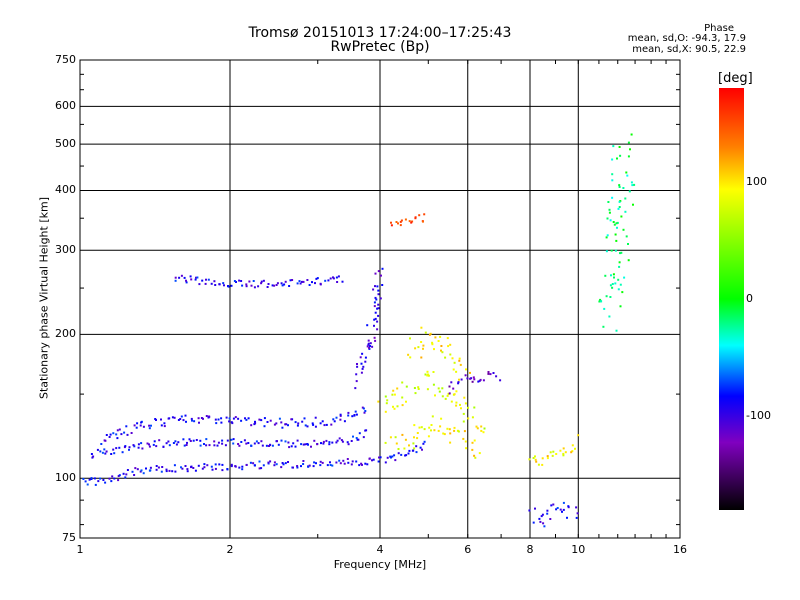  Describe the element at coordinates (80, 549) in the screenshot. I see `x-tick-label: 1` at that location.